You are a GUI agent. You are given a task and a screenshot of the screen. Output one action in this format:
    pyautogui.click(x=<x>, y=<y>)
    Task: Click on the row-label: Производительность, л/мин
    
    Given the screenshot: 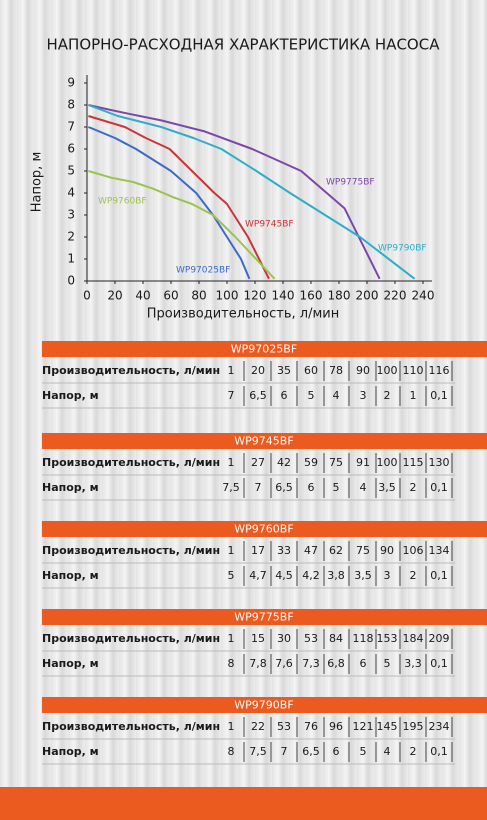 What is the action you would take?
    pyautogui.click(x=131, y=726)
    